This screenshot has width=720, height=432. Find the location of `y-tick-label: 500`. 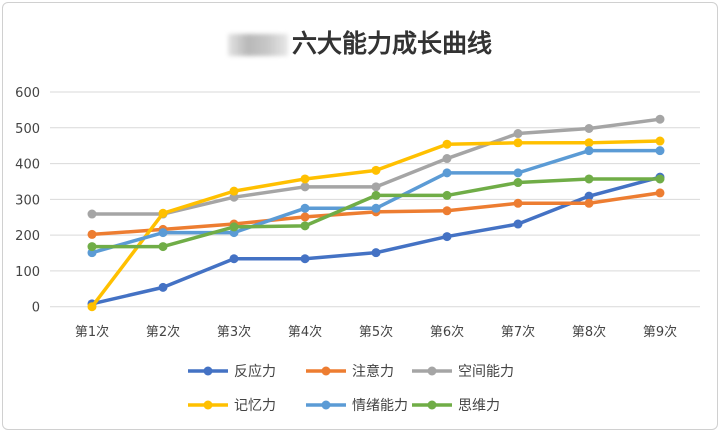

y-tick-label: 500 is located at coordinates (27, 129).